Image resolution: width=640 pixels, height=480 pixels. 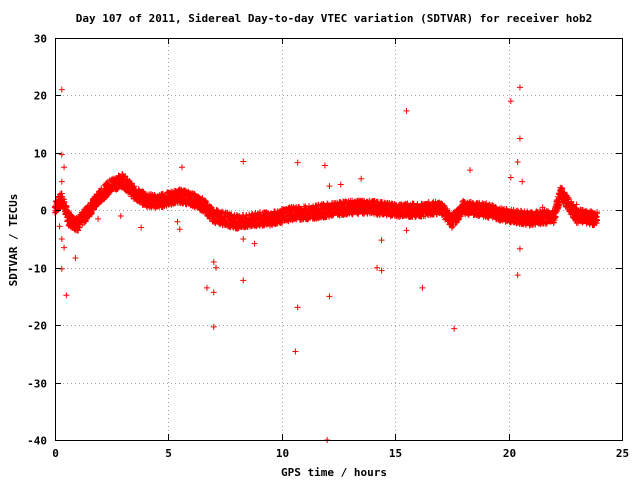 What do you see at coordinates (37, 441) in the screenshot?
I see `y-tick-label: -40` at bounding box center [37, 441].